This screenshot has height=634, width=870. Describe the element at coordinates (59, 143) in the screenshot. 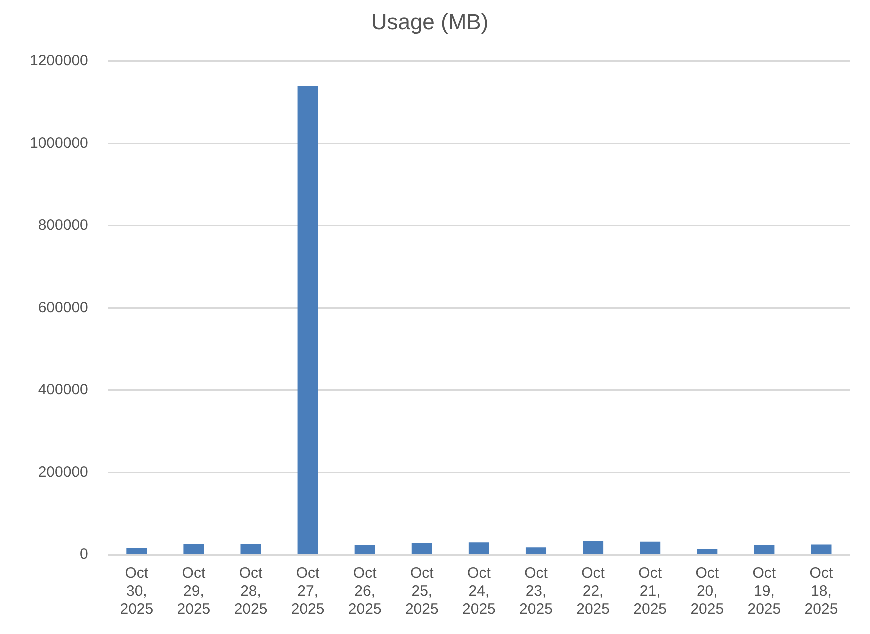

I see `y-tick-label: 1000000` at that location.